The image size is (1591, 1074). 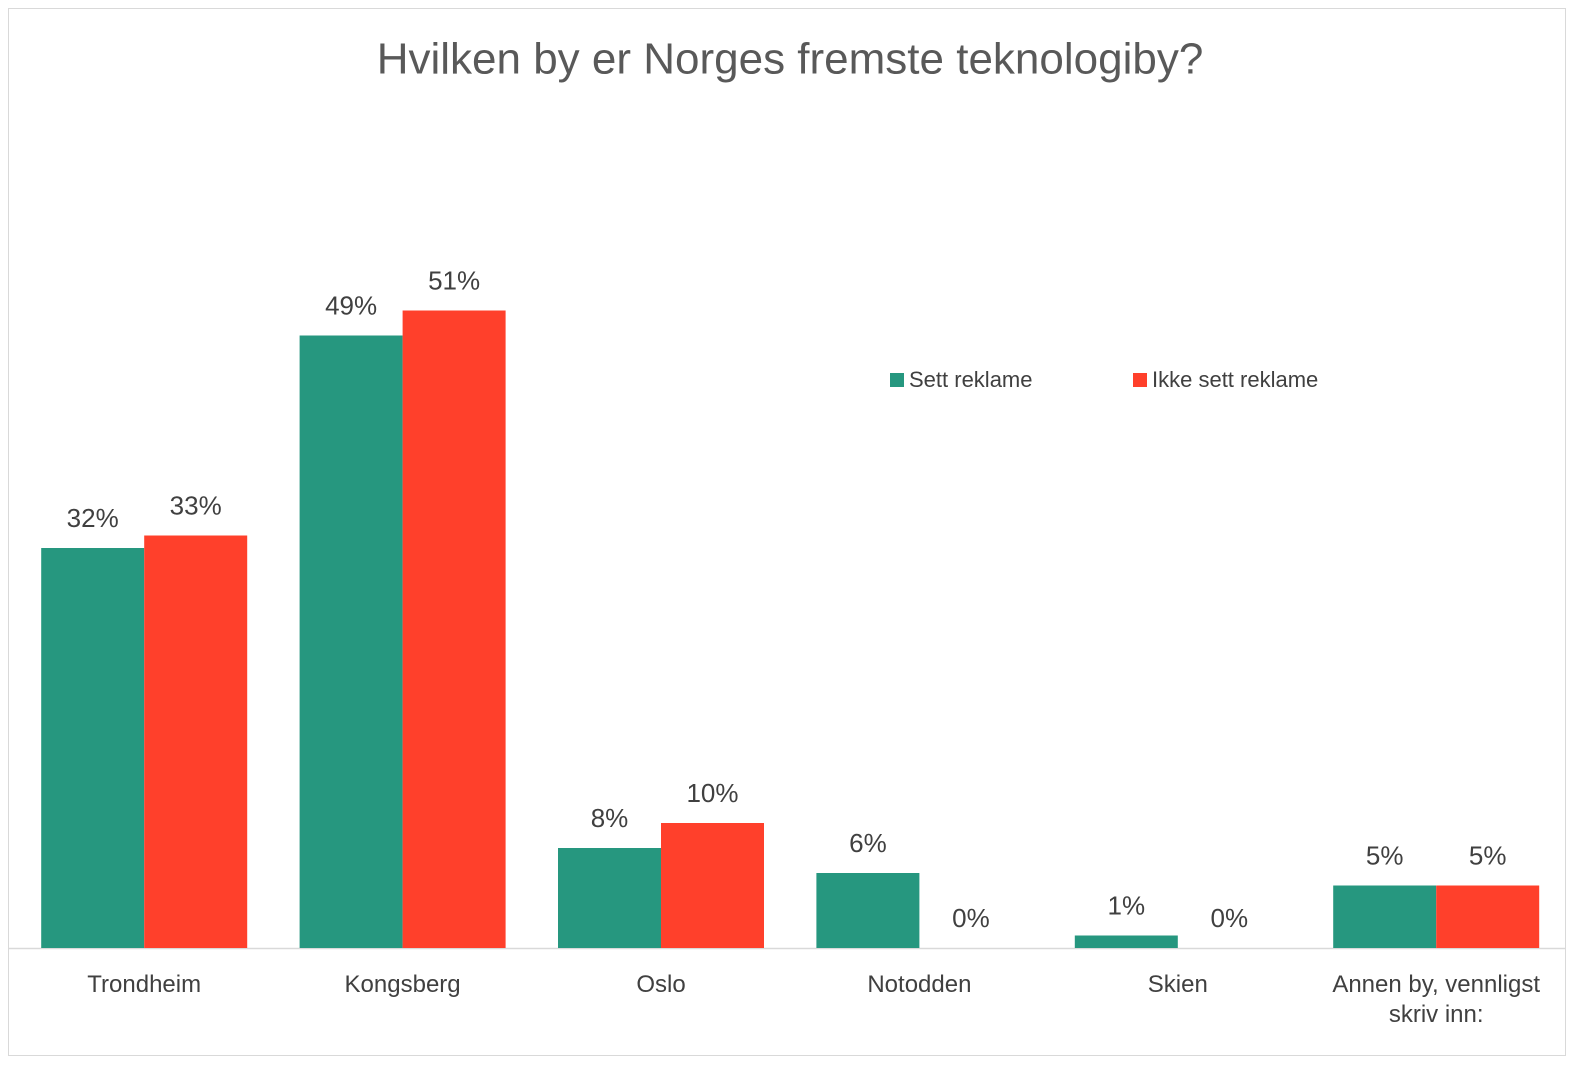 I want to click on x-tick-label: Trondheim, so click(x=144, y=984).